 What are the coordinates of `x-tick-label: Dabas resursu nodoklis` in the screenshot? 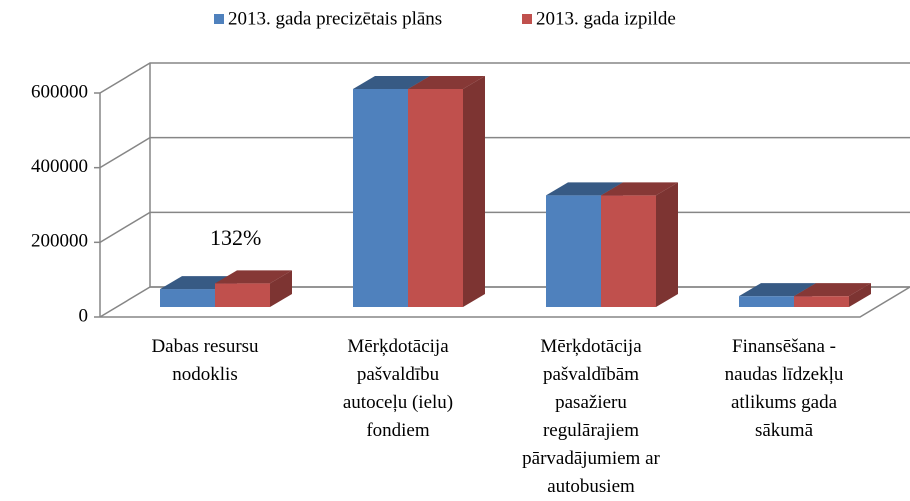 It's located at (205, 360).